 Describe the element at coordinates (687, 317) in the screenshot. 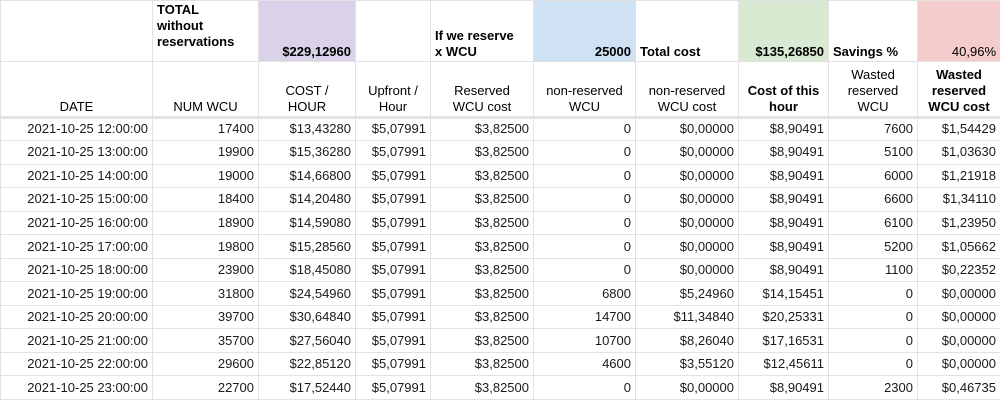

I see `value-cell: $11,34840` at that location.